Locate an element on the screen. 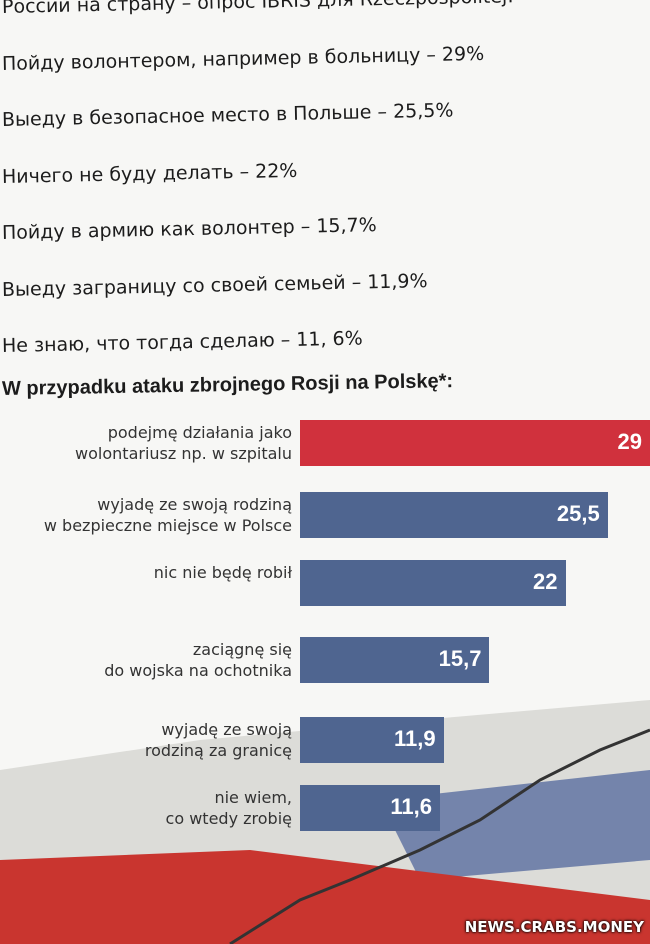 The image size is (650, 944). value-label: 22 is located at coordinates (545, 581).